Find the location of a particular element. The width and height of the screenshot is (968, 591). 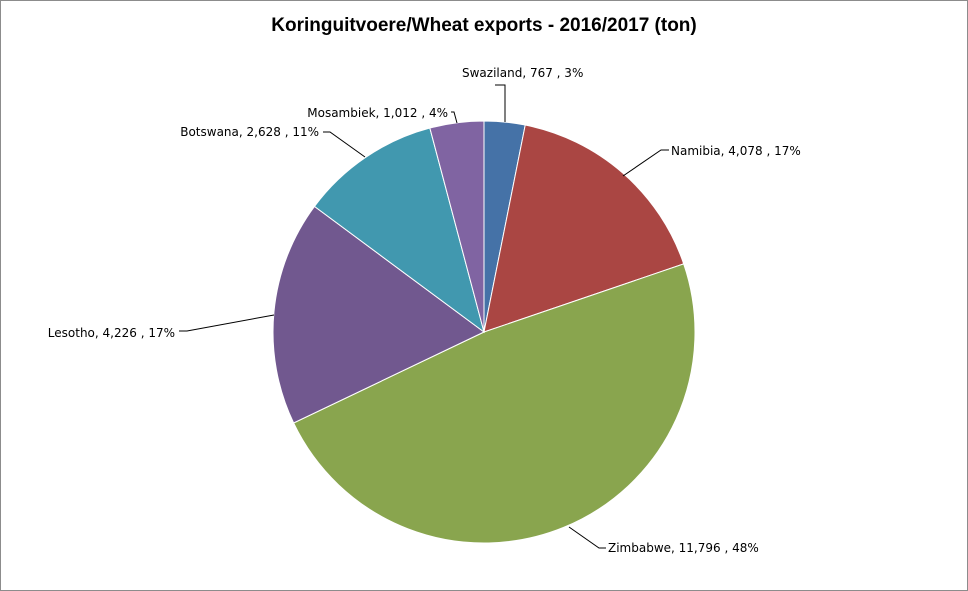

data-label-namibia: Namibia, 4,078 , 17% is located at coordinates (736, 151).